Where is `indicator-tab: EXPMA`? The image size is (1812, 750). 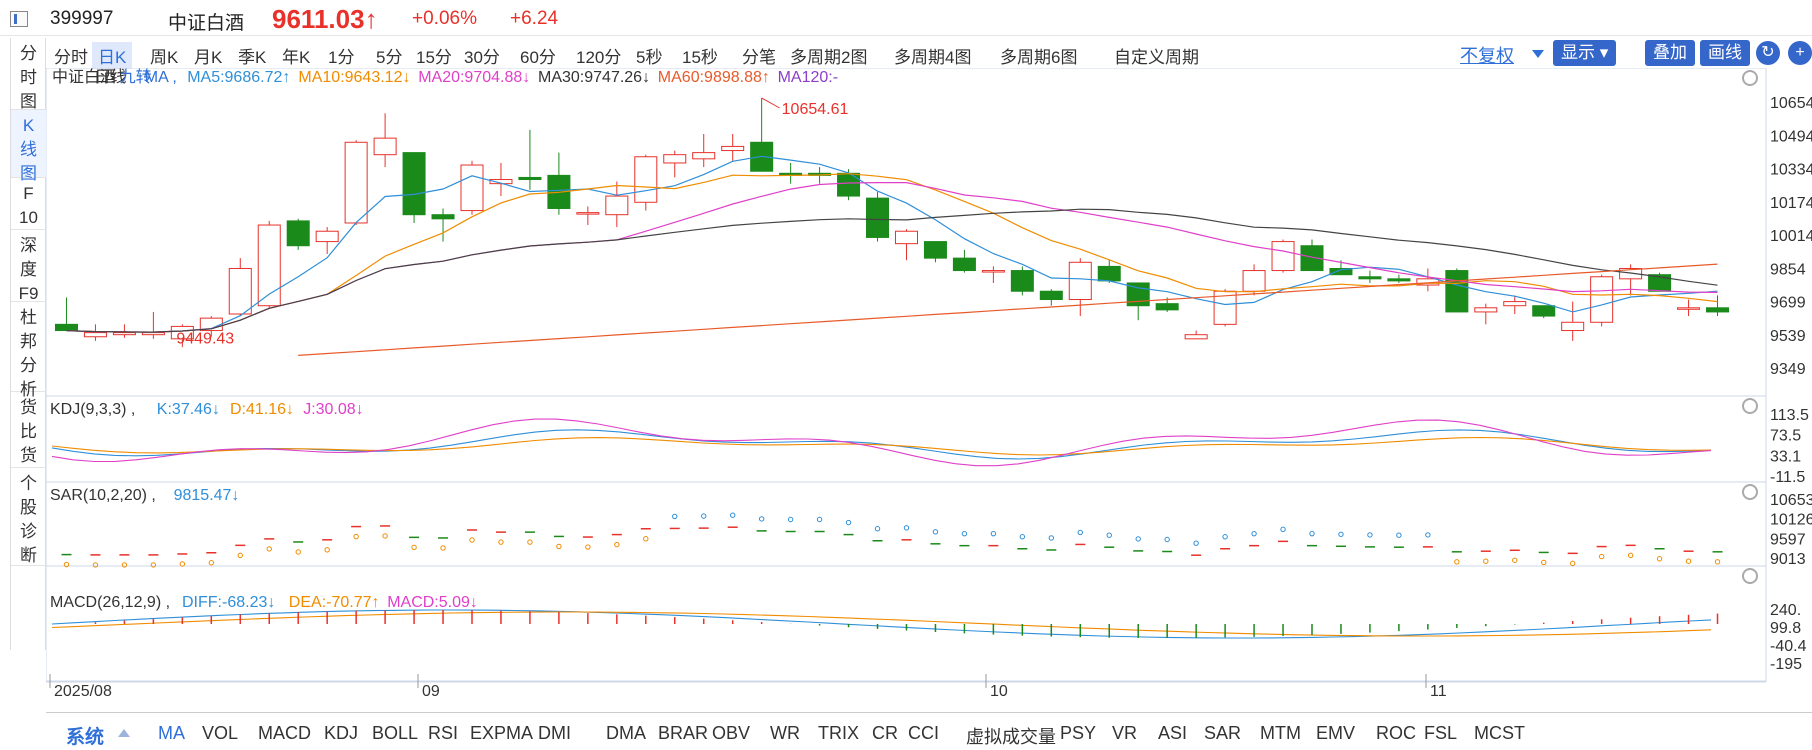
indicator-tab: EXPMA is located at coordinates (502, 733).